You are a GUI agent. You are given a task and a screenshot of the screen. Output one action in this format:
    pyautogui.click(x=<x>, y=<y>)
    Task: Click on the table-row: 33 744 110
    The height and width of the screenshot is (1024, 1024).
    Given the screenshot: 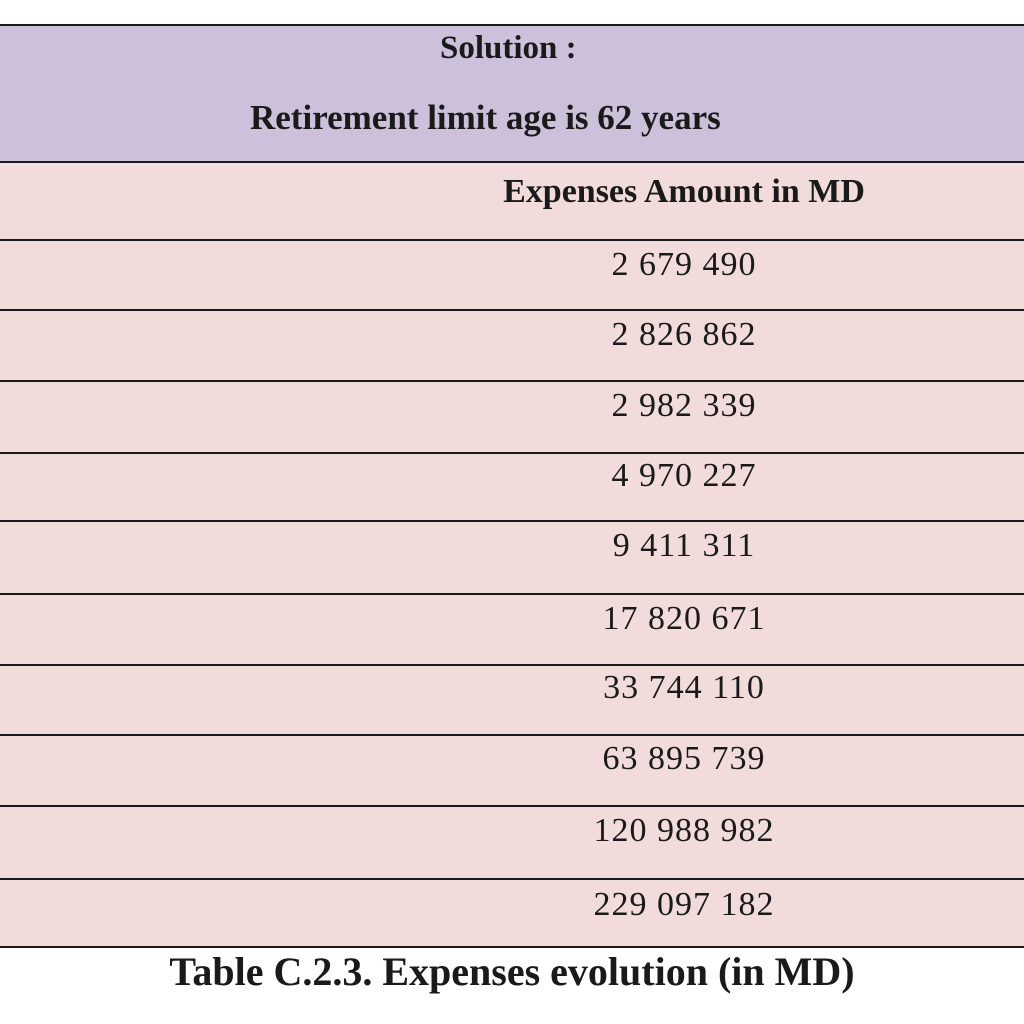 What is the action you would take?
    pyautogui.click(x=512, y=701)
    